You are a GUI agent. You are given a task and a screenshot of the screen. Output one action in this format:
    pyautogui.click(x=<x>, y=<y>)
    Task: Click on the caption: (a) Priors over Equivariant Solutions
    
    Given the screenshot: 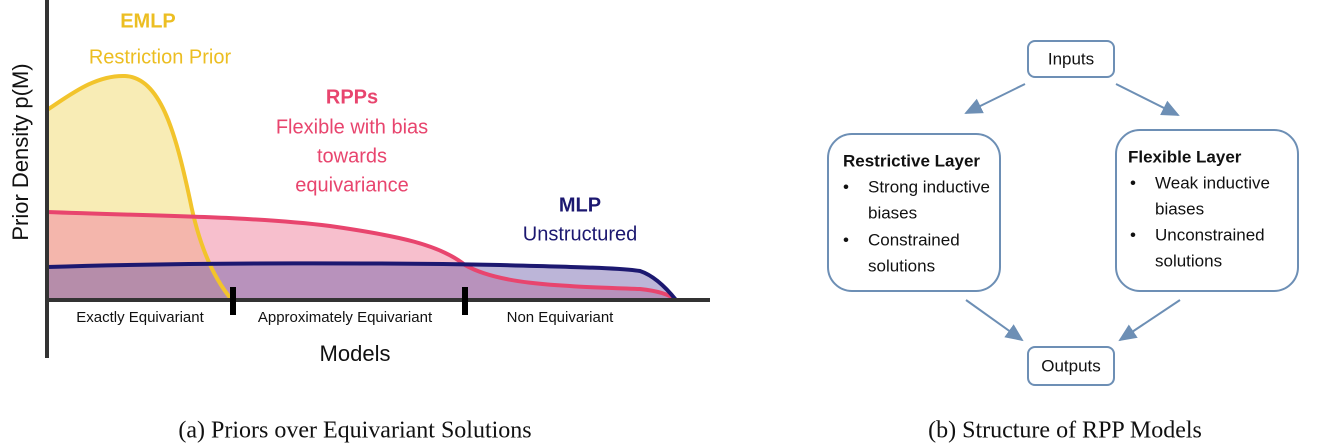 What is the action you would take?
    pyautogui.click(x=354, y=431)
    